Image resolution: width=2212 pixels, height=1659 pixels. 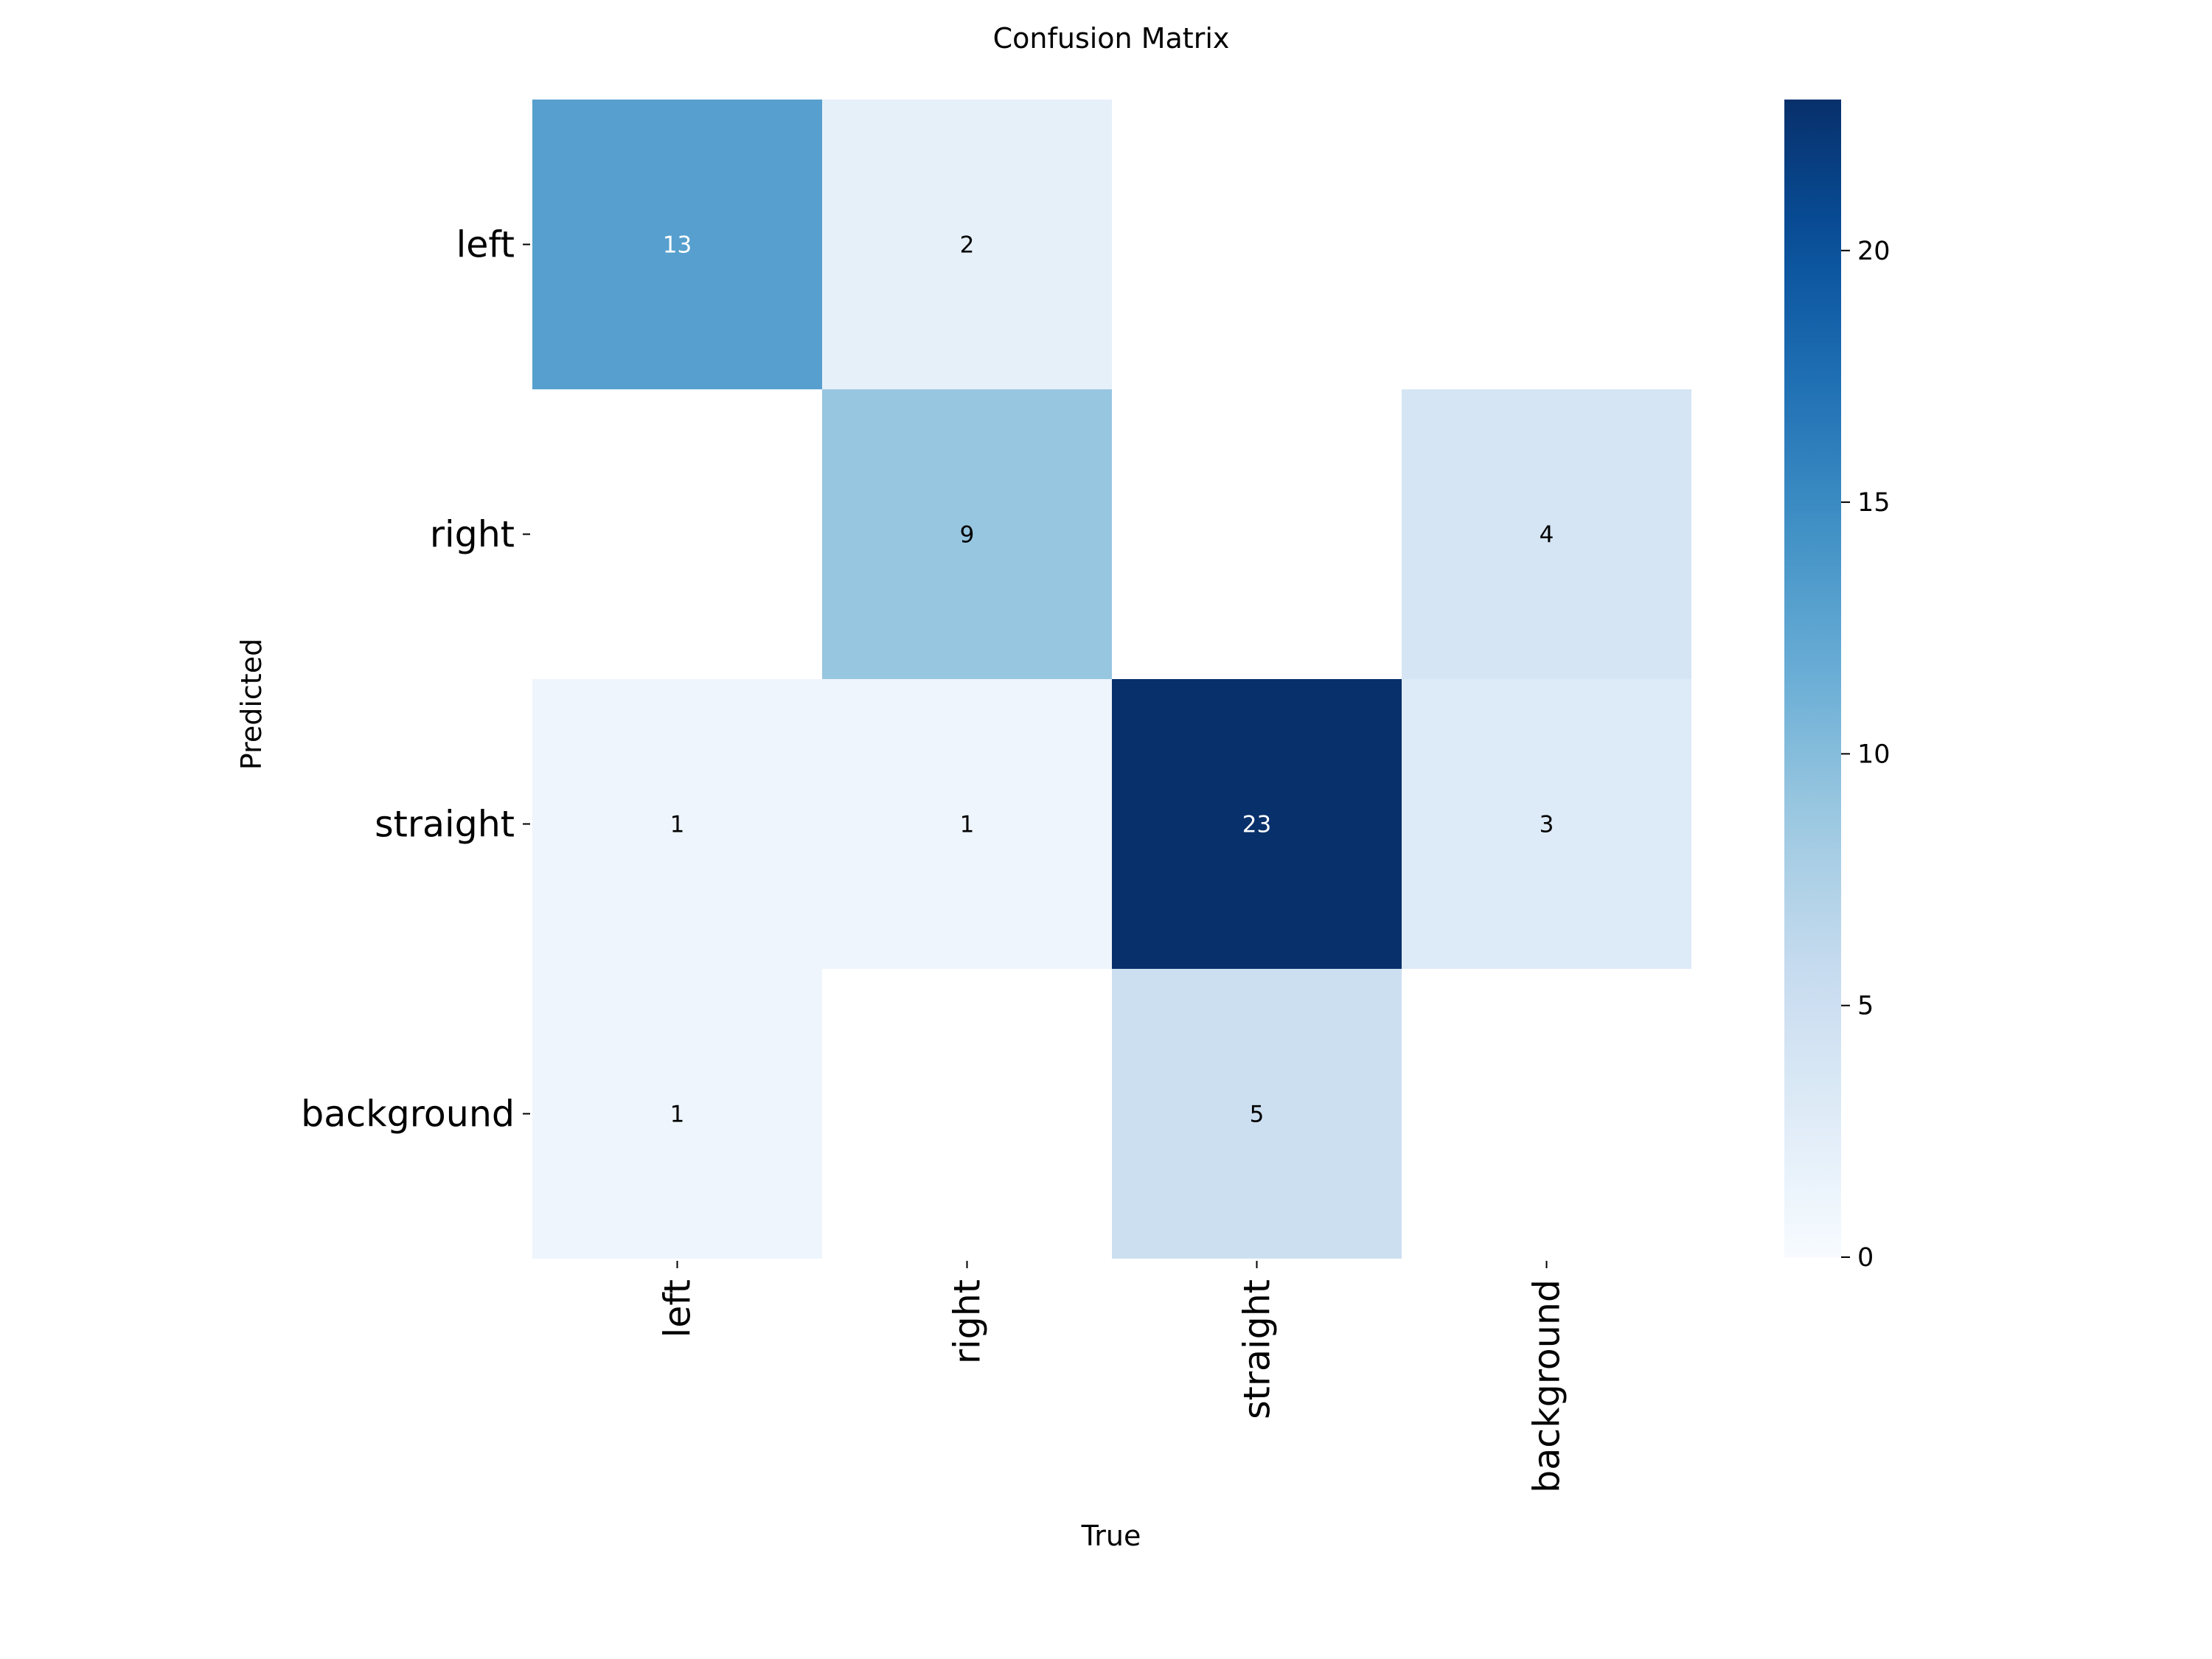 I want to click on cell-background-left, so click(x=677, y=1114).